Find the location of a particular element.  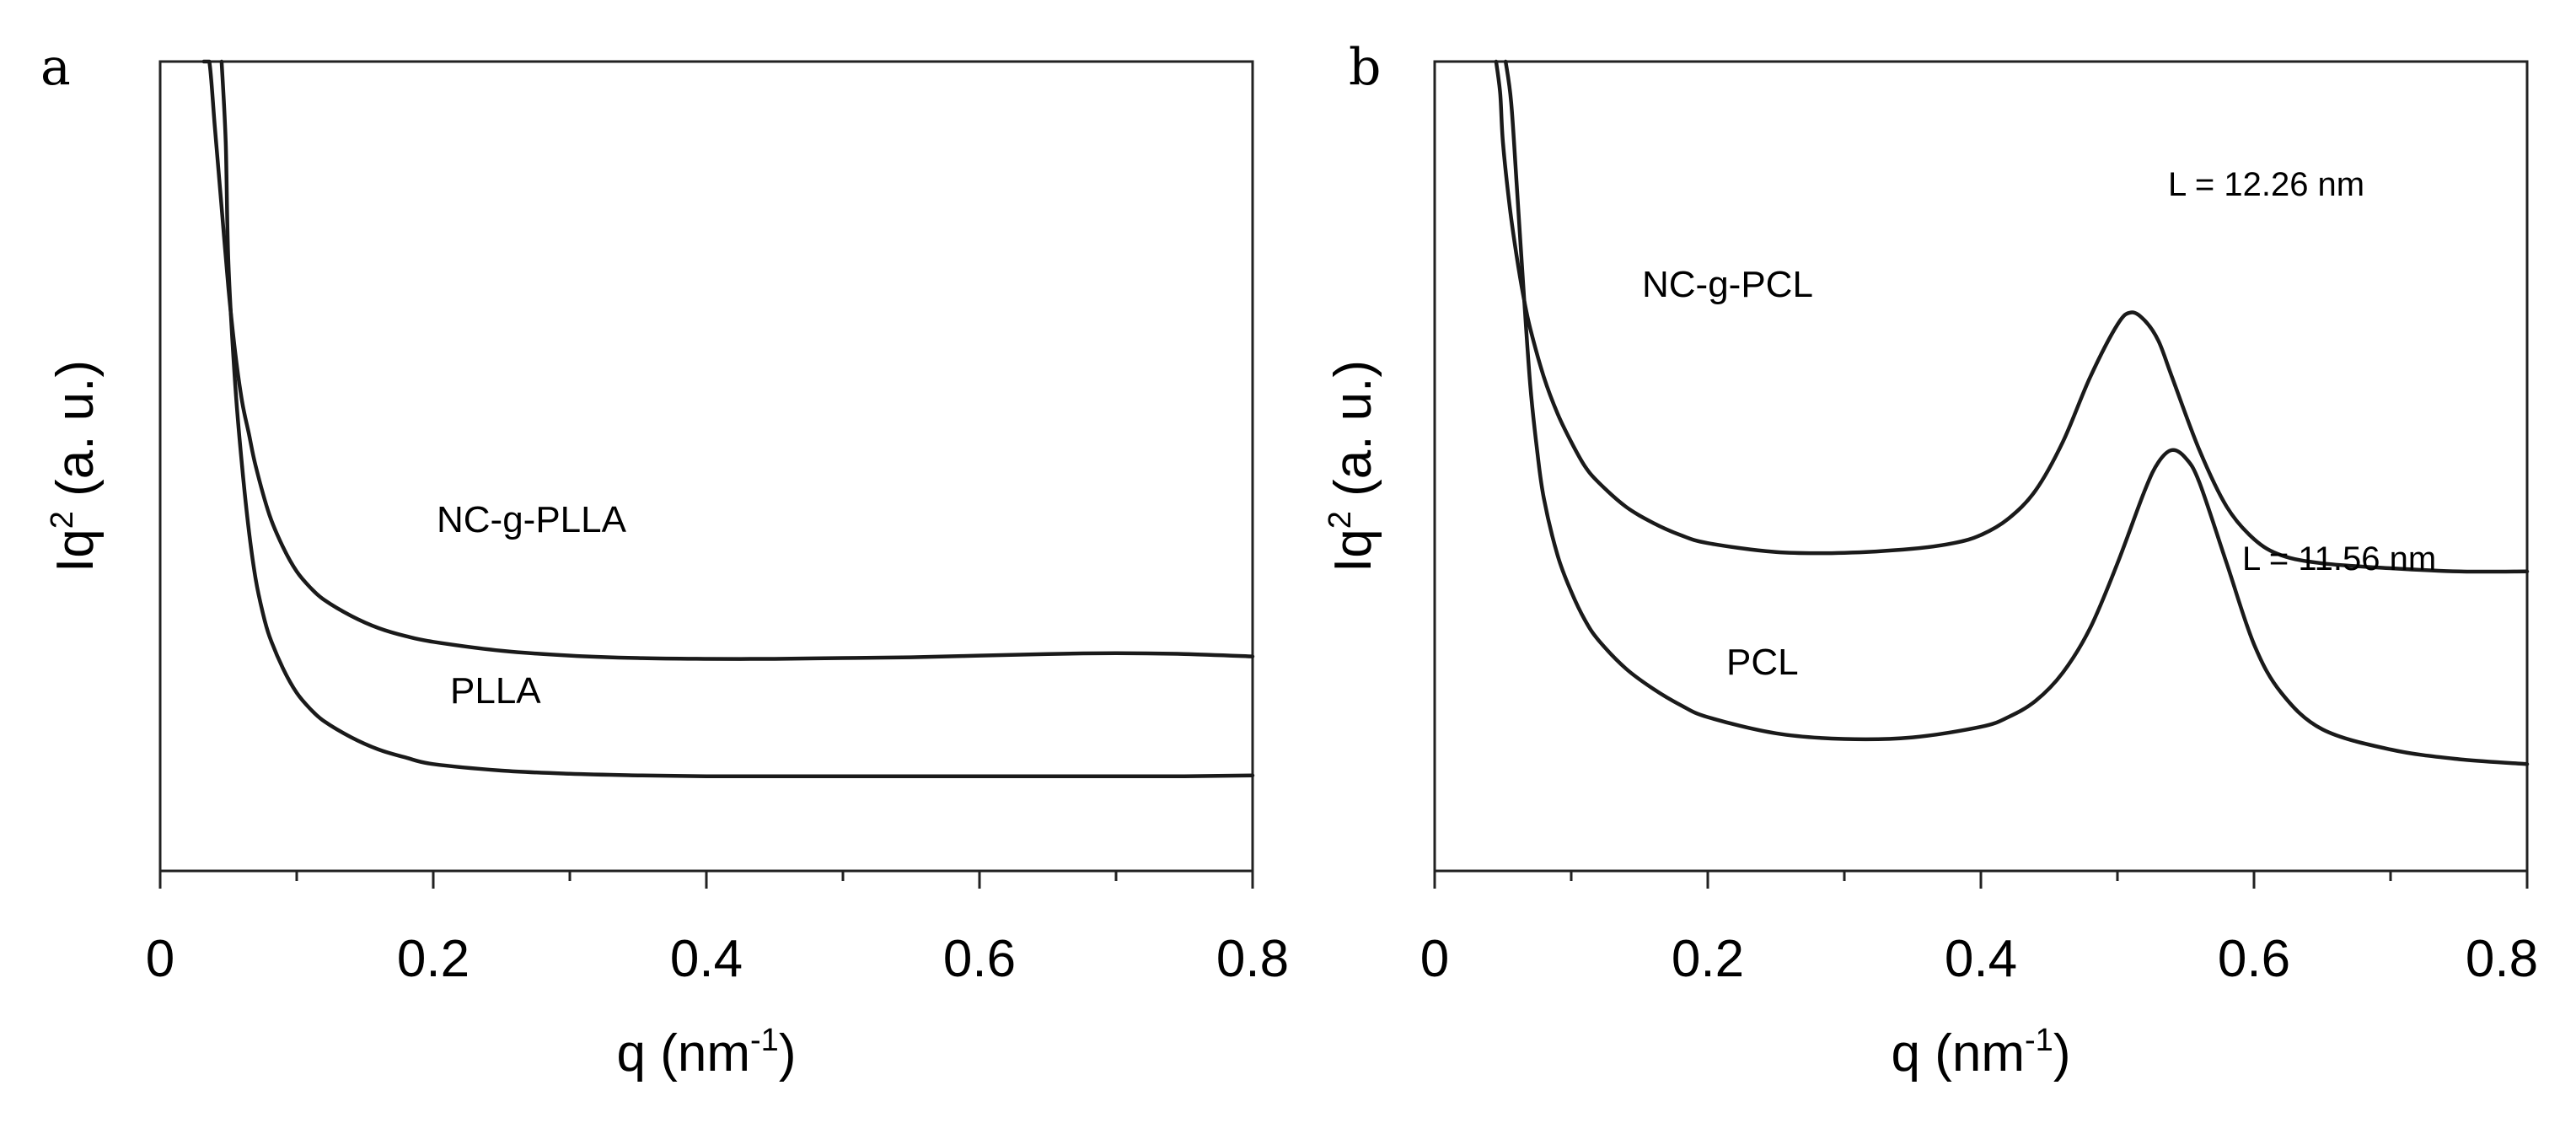

panel-b-x-tick-labels: 0 0.2 0.4 0.6 0.8 is located at coordinates (1979, 959).